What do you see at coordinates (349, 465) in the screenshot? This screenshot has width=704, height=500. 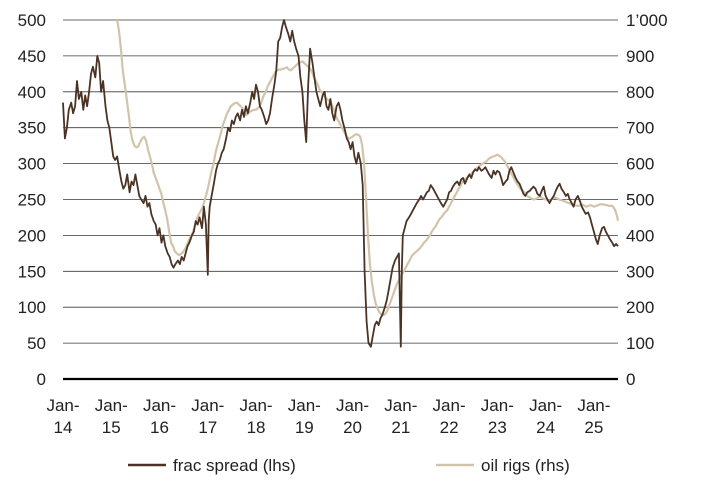 I see `legend: frac spread (lhs) oil rigs (rhs)` at bounding box center [349, 465].